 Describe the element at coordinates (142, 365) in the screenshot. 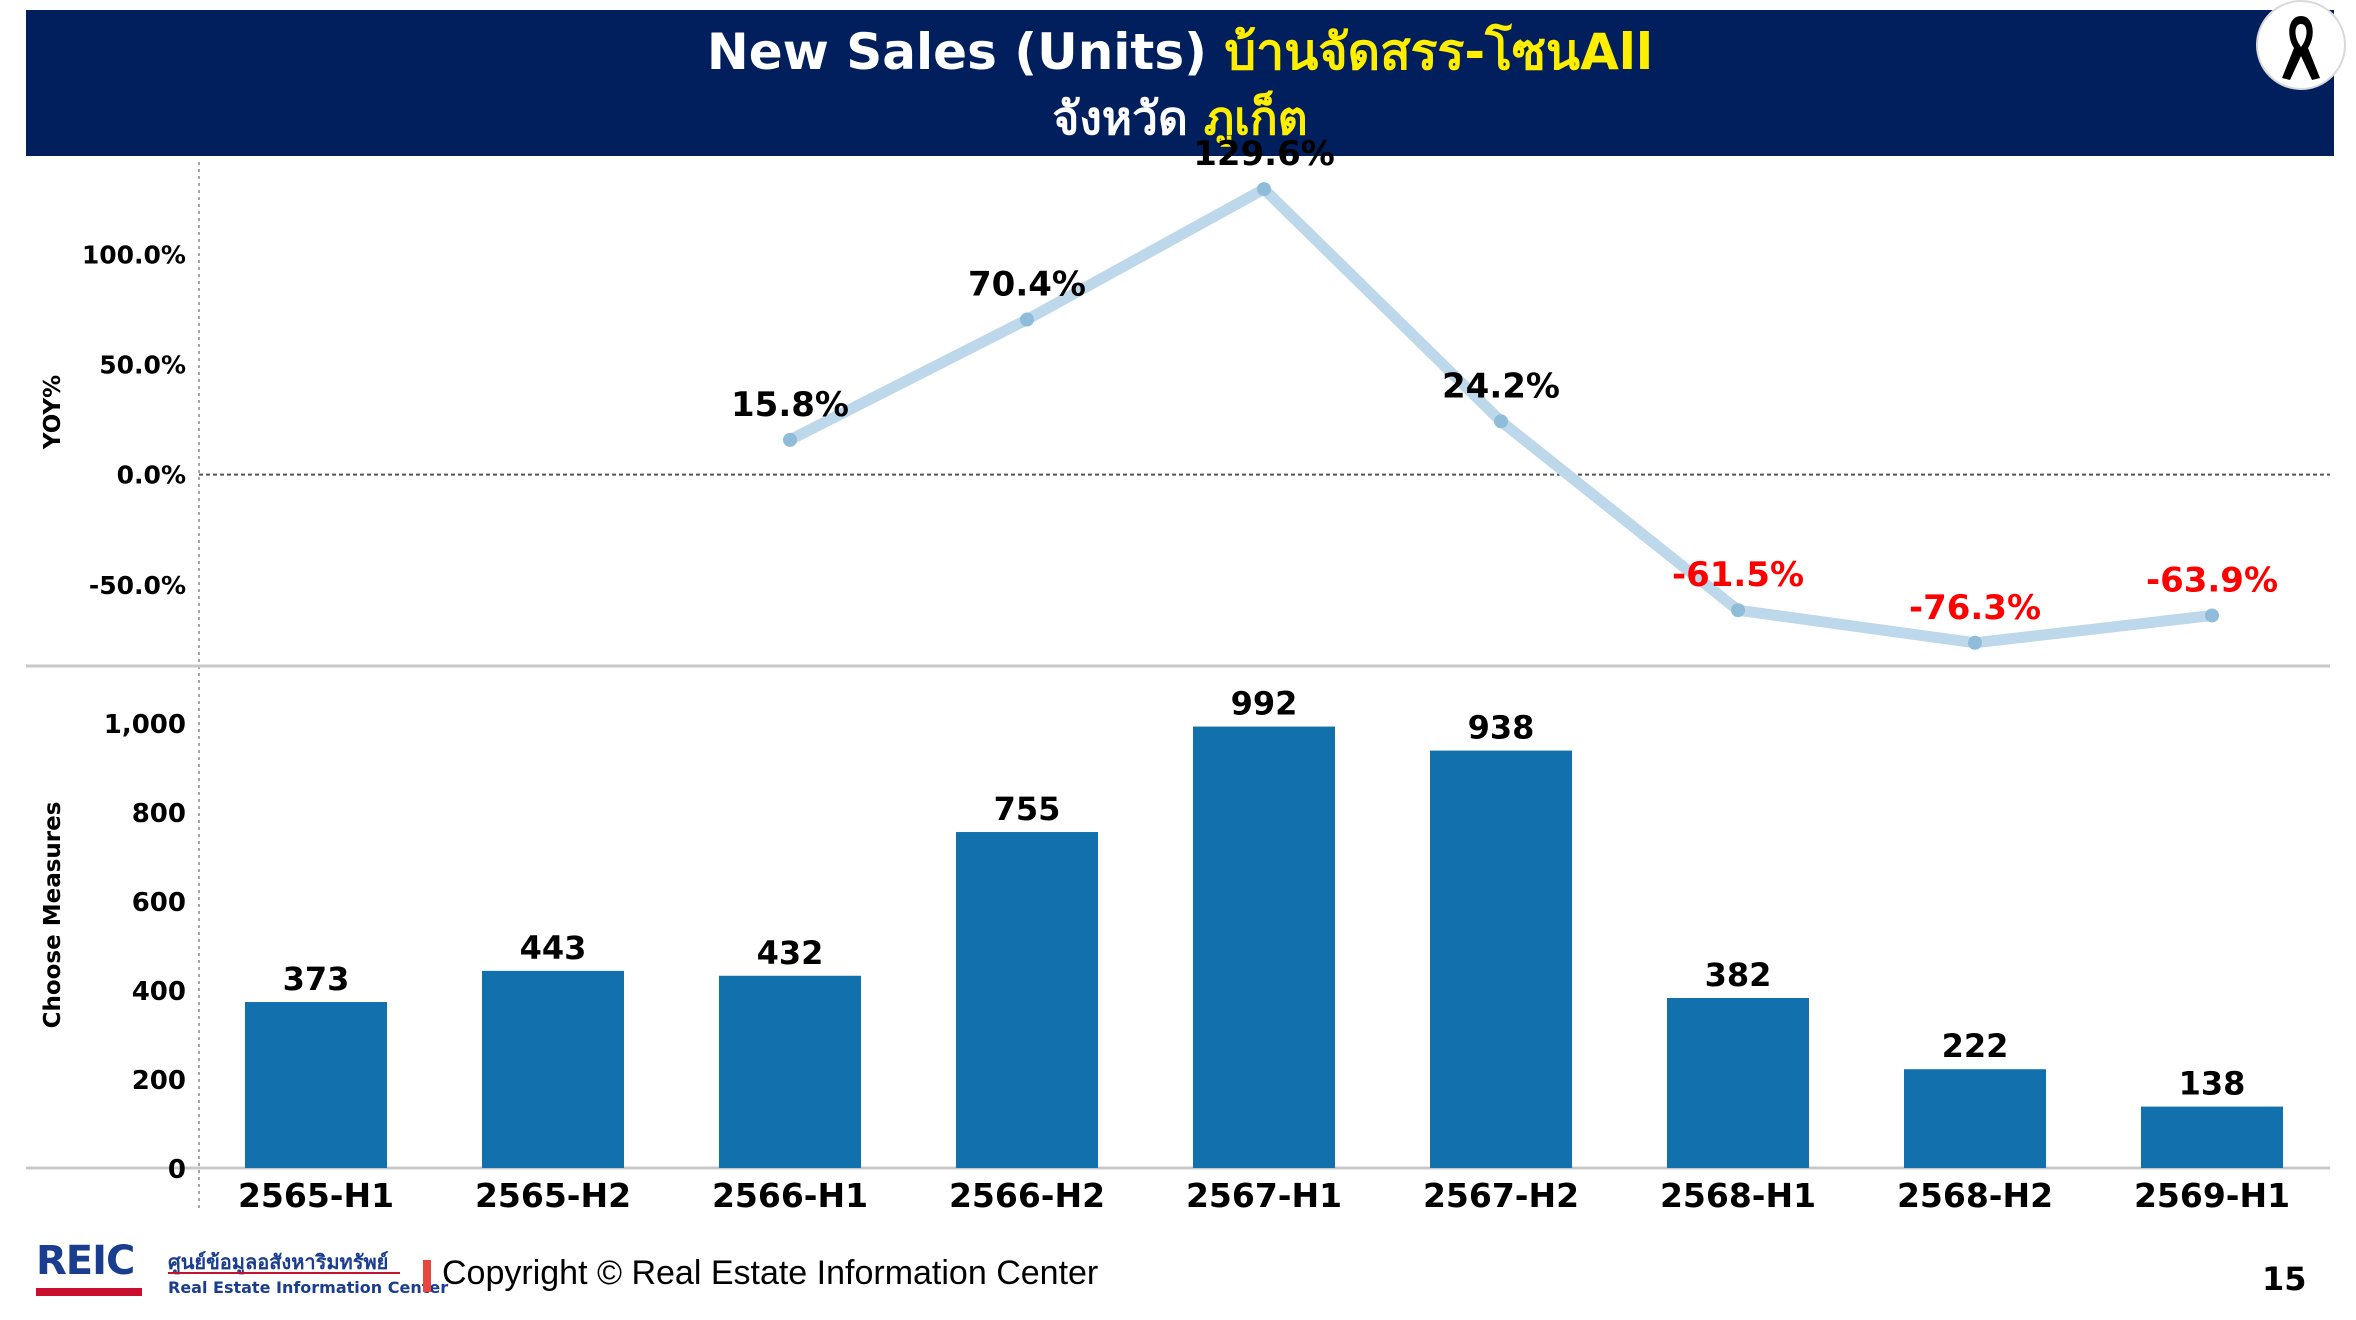

I see `yoy-tick-label: 50.0%` at that location.